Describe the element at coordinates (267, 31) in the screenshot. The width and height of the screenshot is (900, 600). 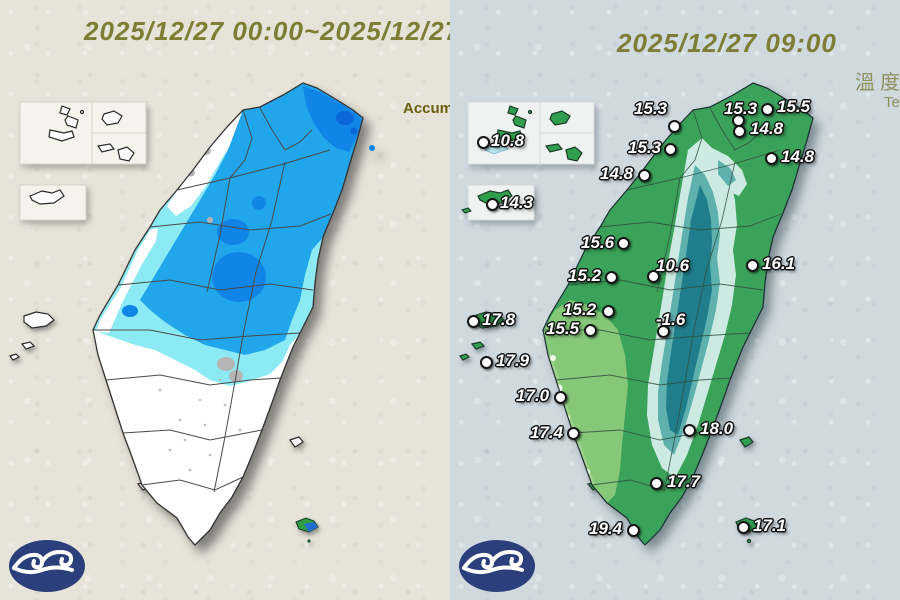
I see `rainfall-map-title: 2025/12/27 00:00~2025/12/27 0` at that location.